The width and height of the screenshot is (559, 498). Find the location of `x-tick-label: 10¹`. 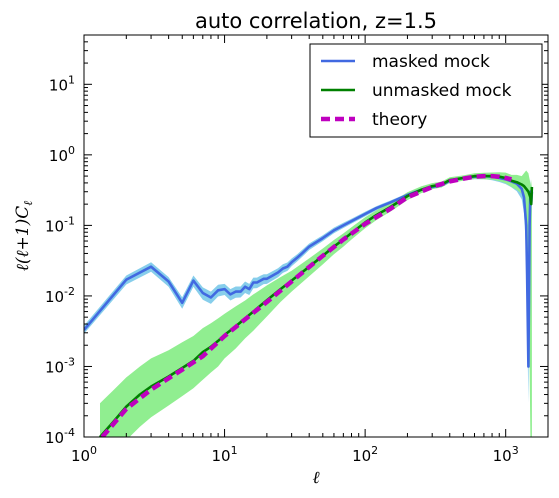

x-tick-label: 10¹ is located at coordinates (225, 454).